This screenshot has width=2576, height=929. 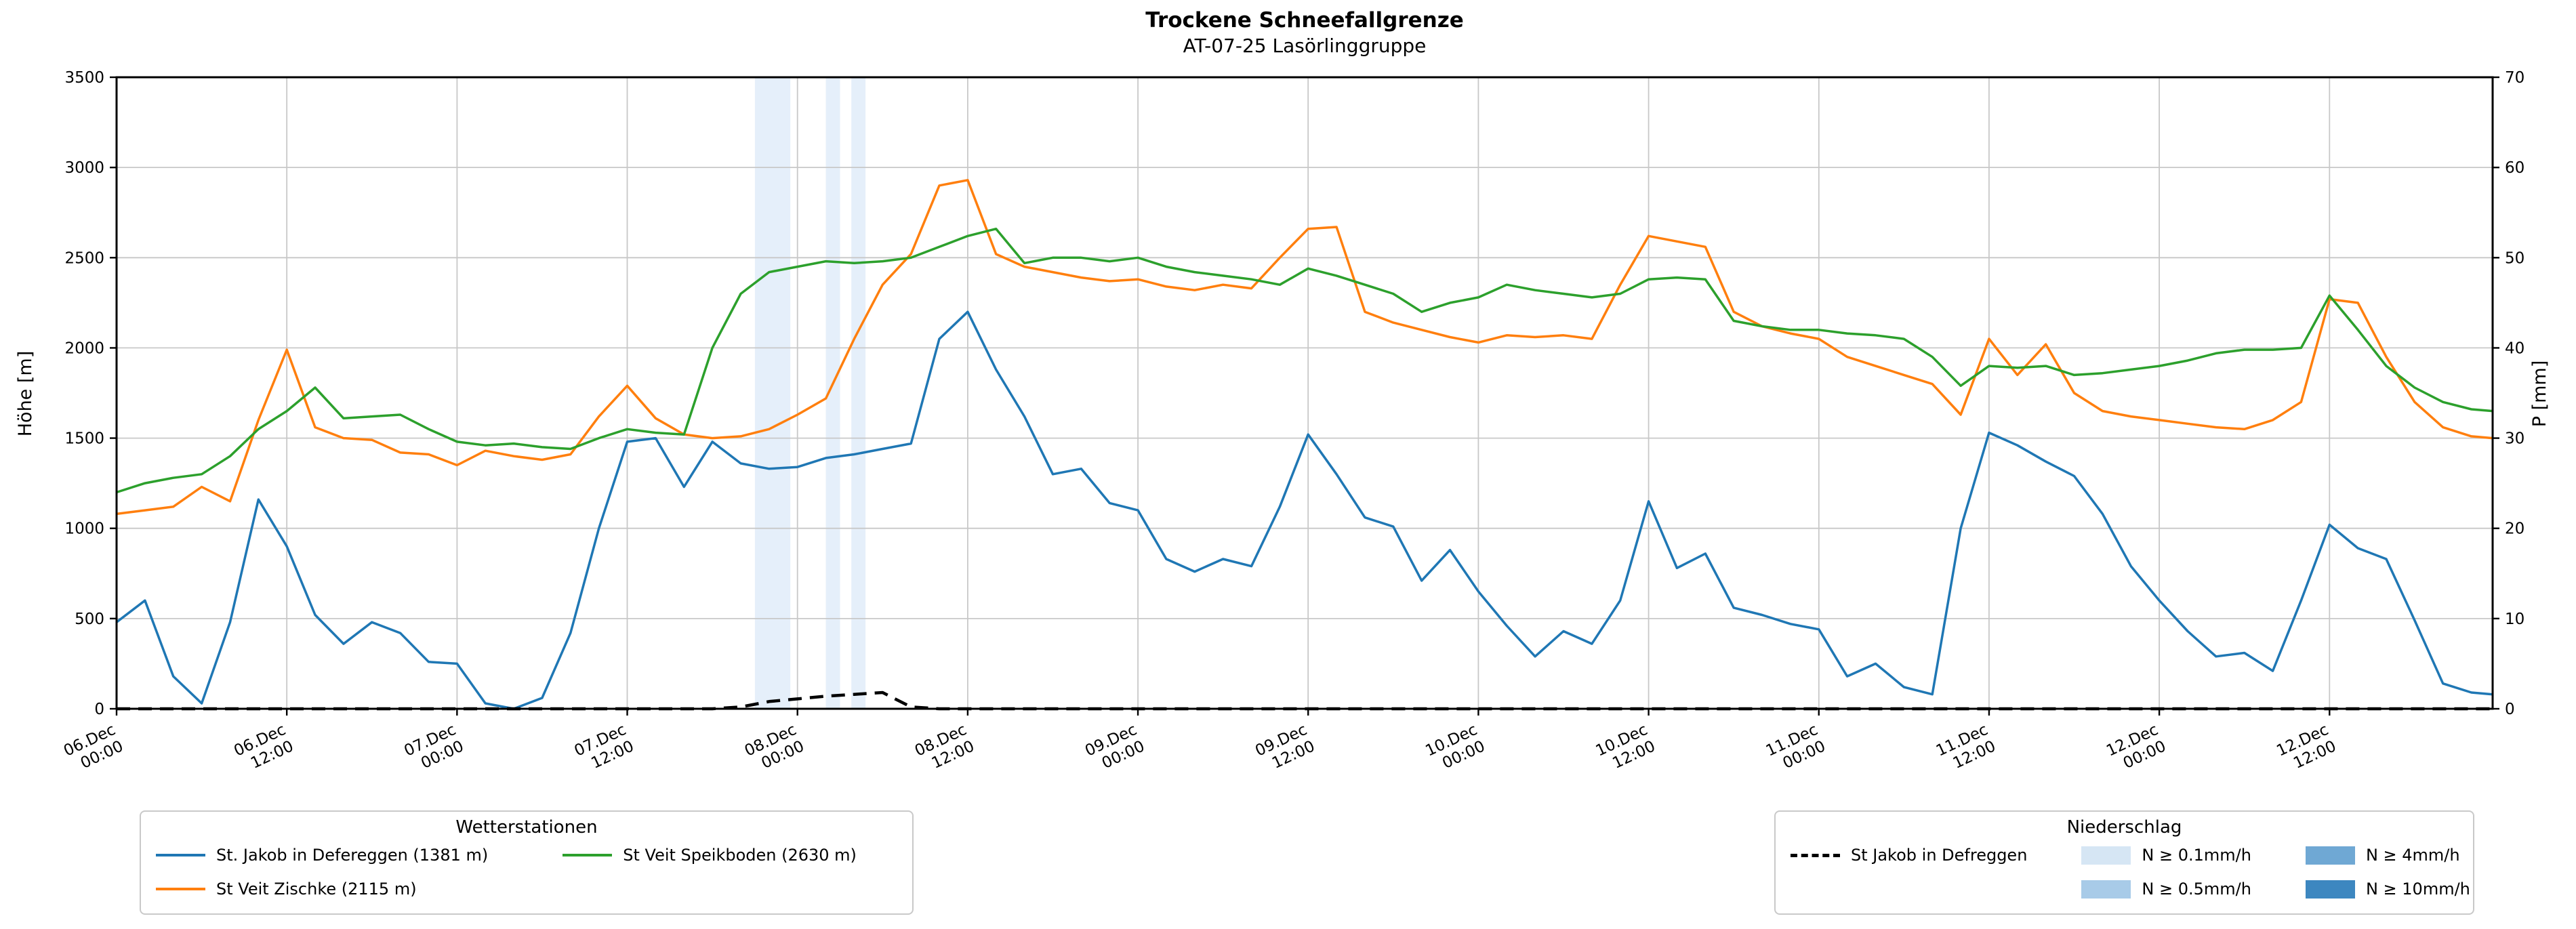 What do you see at coordinates (99, 710) in the screenshot?
I see `y-left-tick-label: 0` at bounding box center [99, 710].